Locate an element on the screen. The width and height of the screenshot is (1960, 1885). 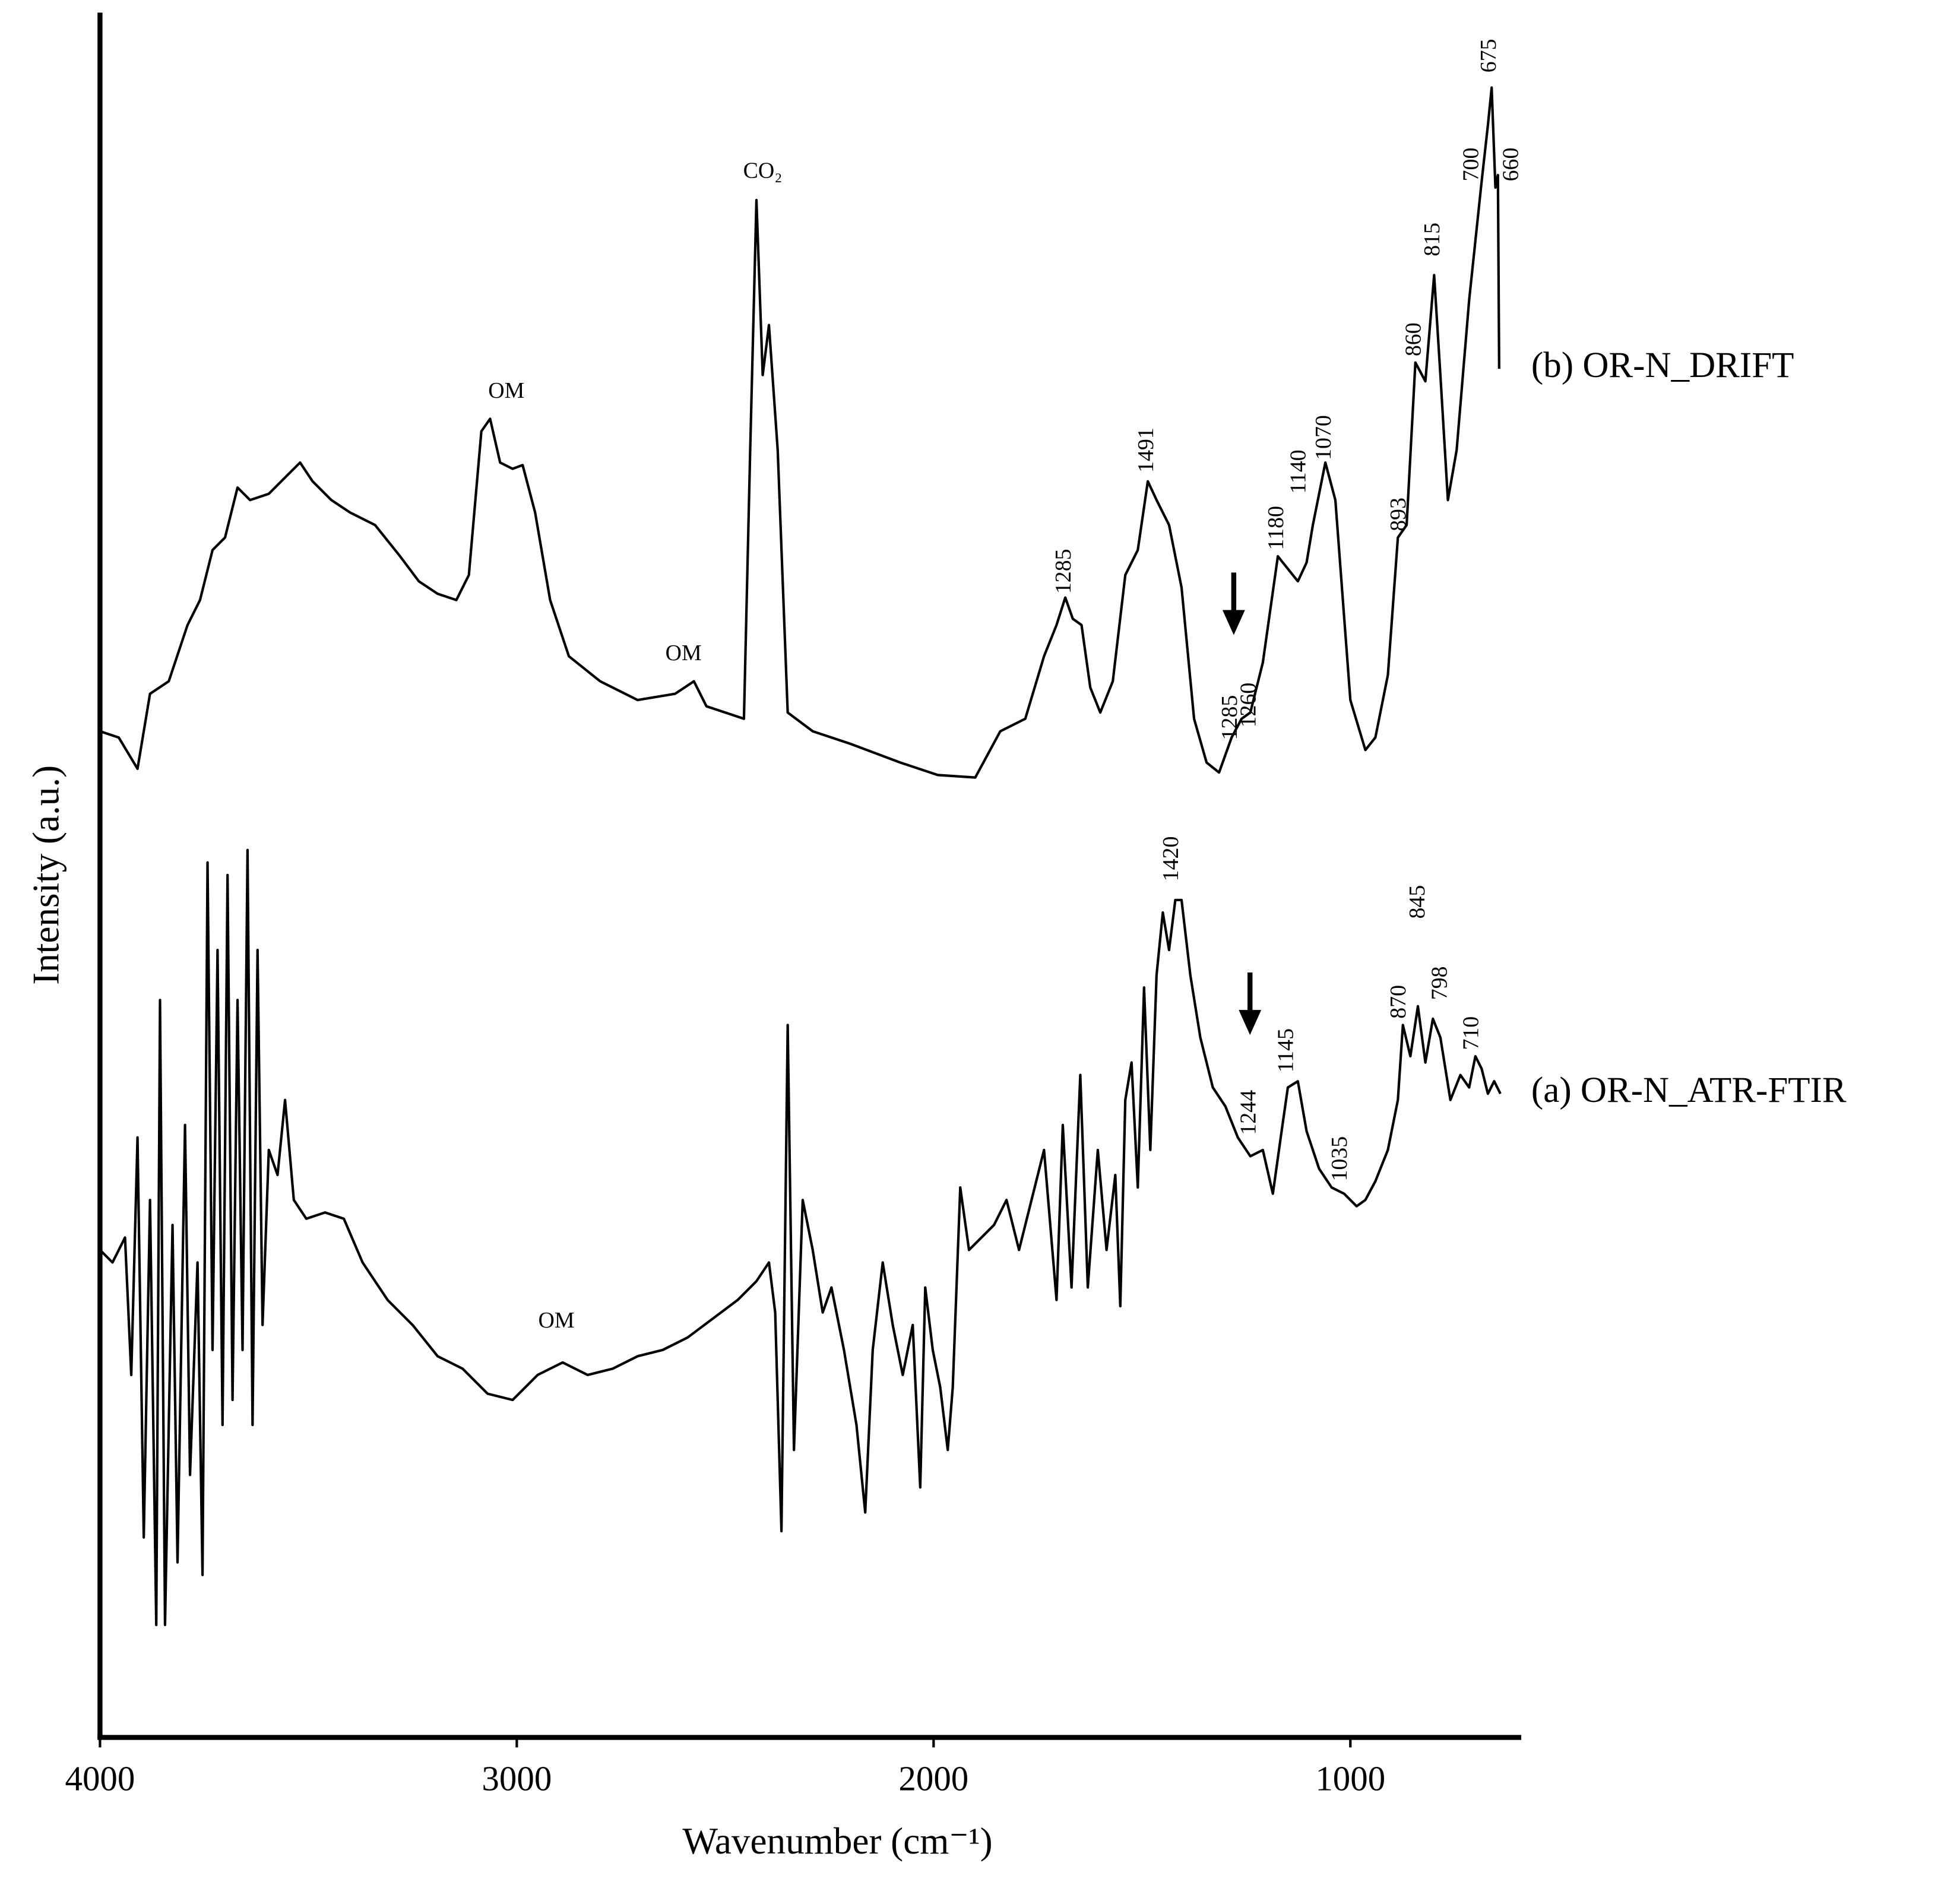
peak-label: 798 is located at coordinates (1440, 984).